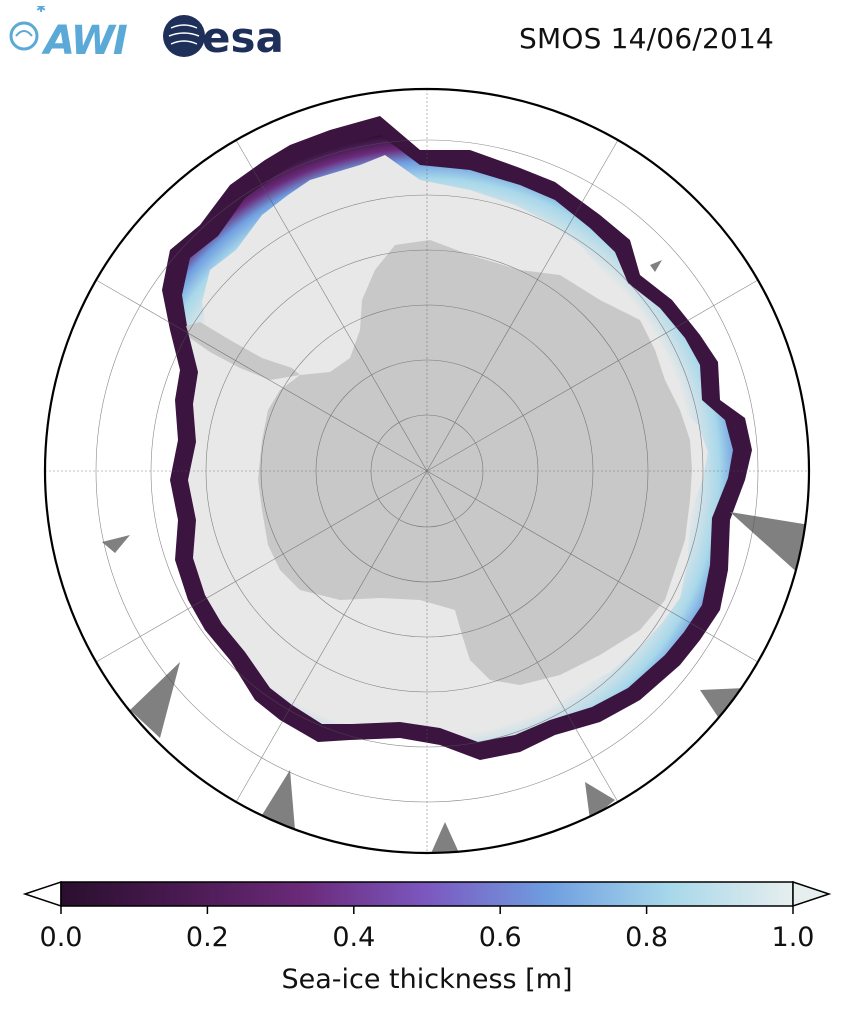  I want to click on antarctic-peninsula, so click(243, 351).